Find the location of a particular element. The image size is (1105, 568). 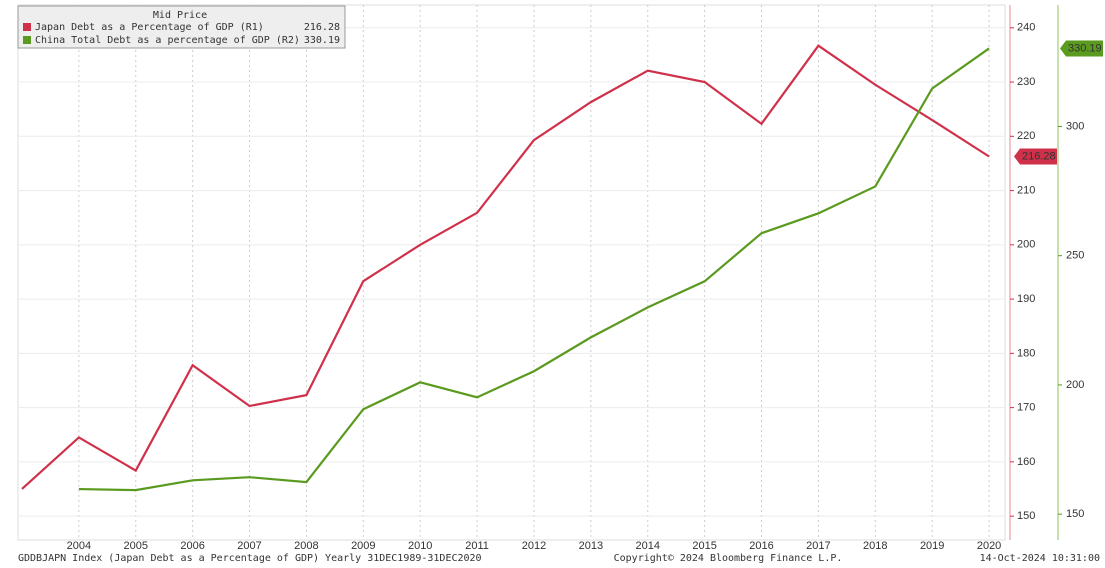

y-tick-label: 210 is located at coordinates (1026, 190).